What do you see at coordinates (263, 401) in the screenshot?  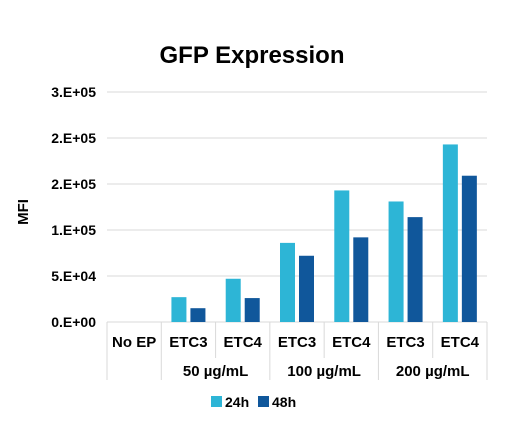 I see `legend-swatch-48h` at bounding box center [263, 401].